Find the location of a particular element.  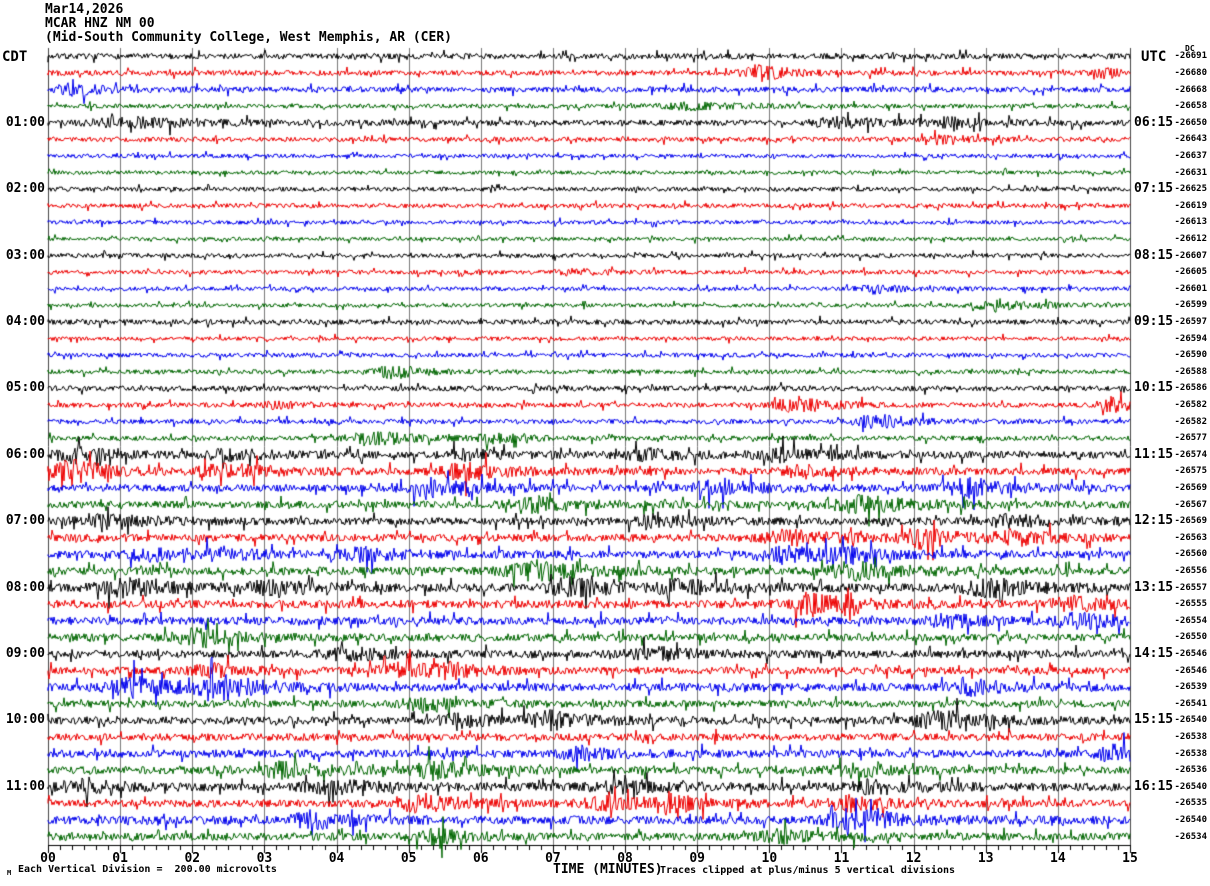

utc-label: 15:15 is located at coordinates (1154, 720).